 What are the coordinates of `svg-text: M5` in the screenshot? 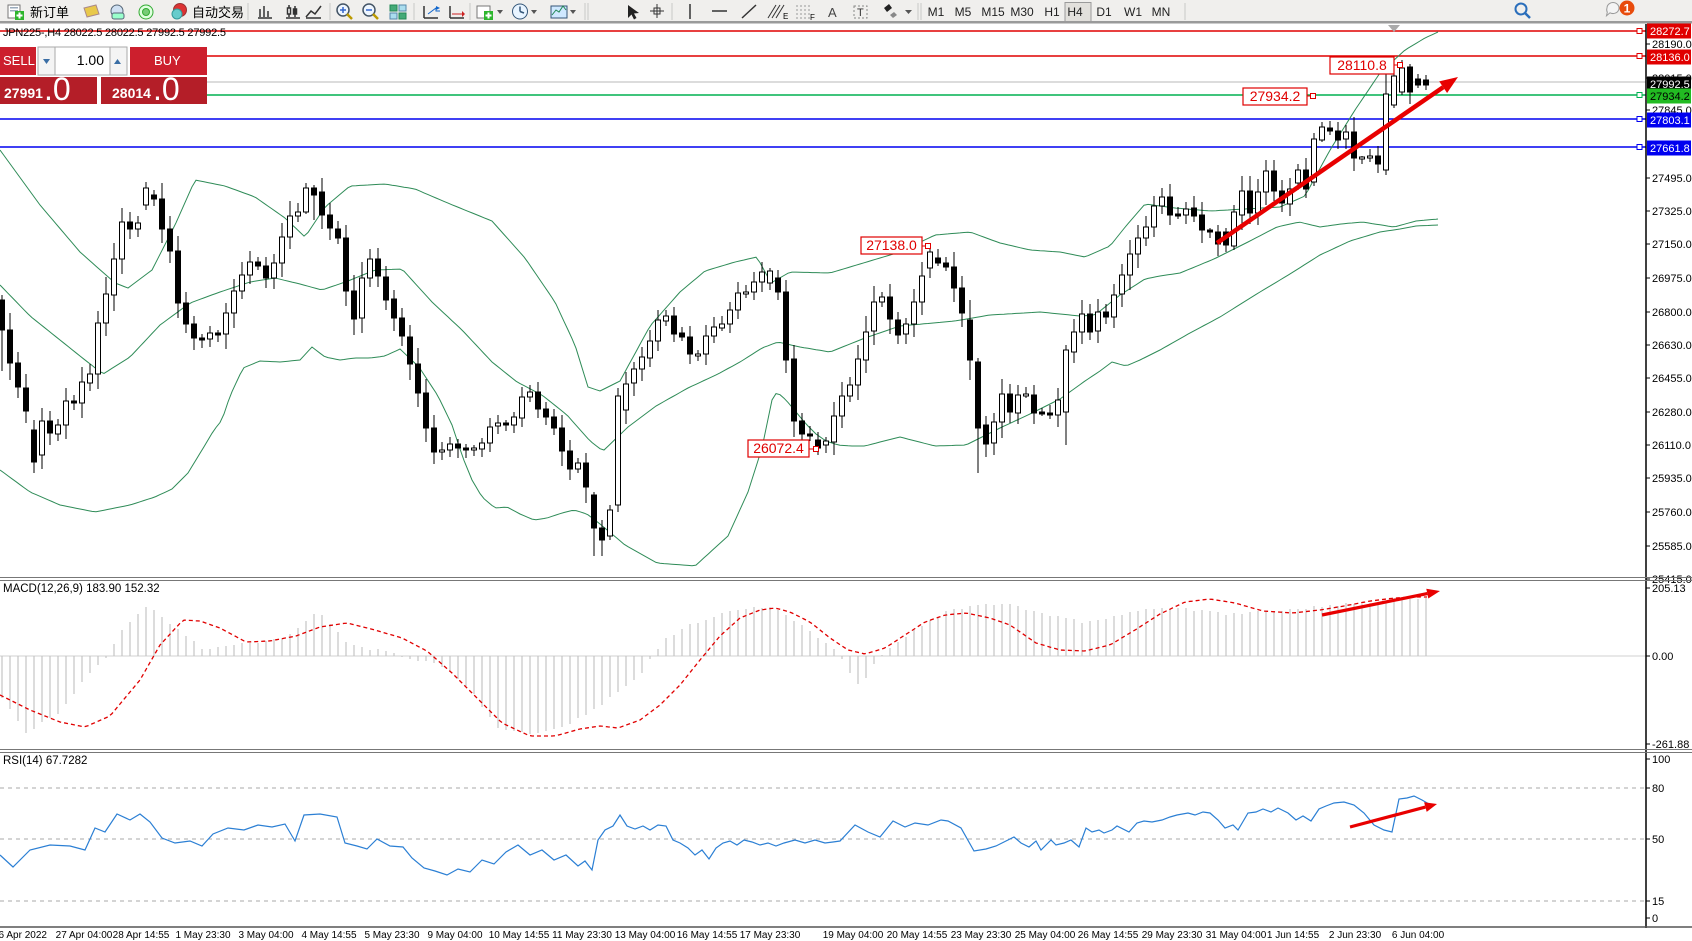 It's located at (963, 12).